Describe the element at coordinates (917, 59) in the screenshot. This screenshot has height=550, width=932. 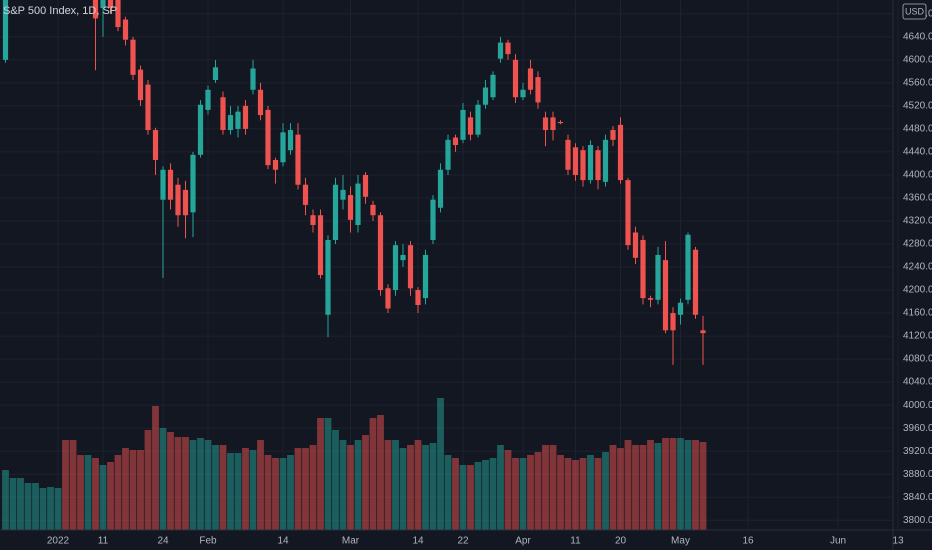
I see `y-tick-label: 4600.00` at that location.